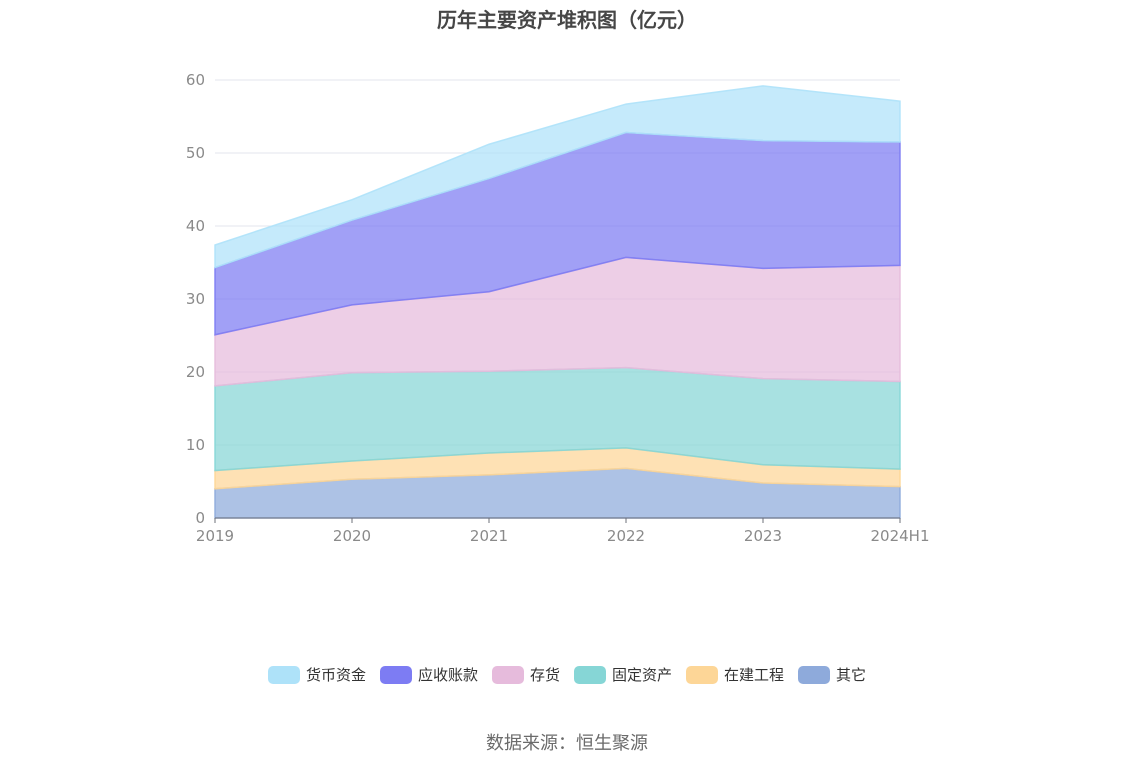 Image resolution: width=1134 pixels, height=766 pixels. Describe the element at coordinates (544, 675) in the screenshot. I see `legend-label: 存货` at that location.